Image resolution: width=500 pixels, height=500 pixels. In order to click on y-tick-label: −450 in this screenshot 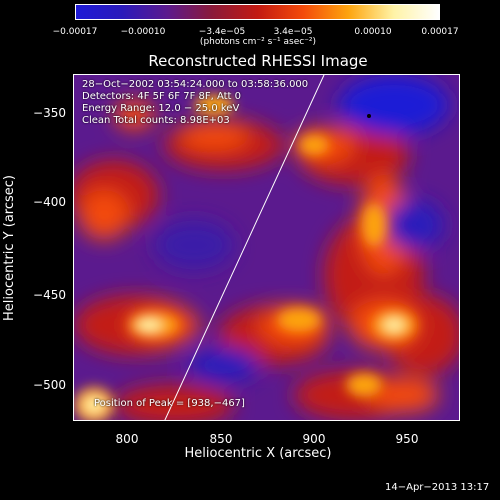, I will do `click(49, 295)`.